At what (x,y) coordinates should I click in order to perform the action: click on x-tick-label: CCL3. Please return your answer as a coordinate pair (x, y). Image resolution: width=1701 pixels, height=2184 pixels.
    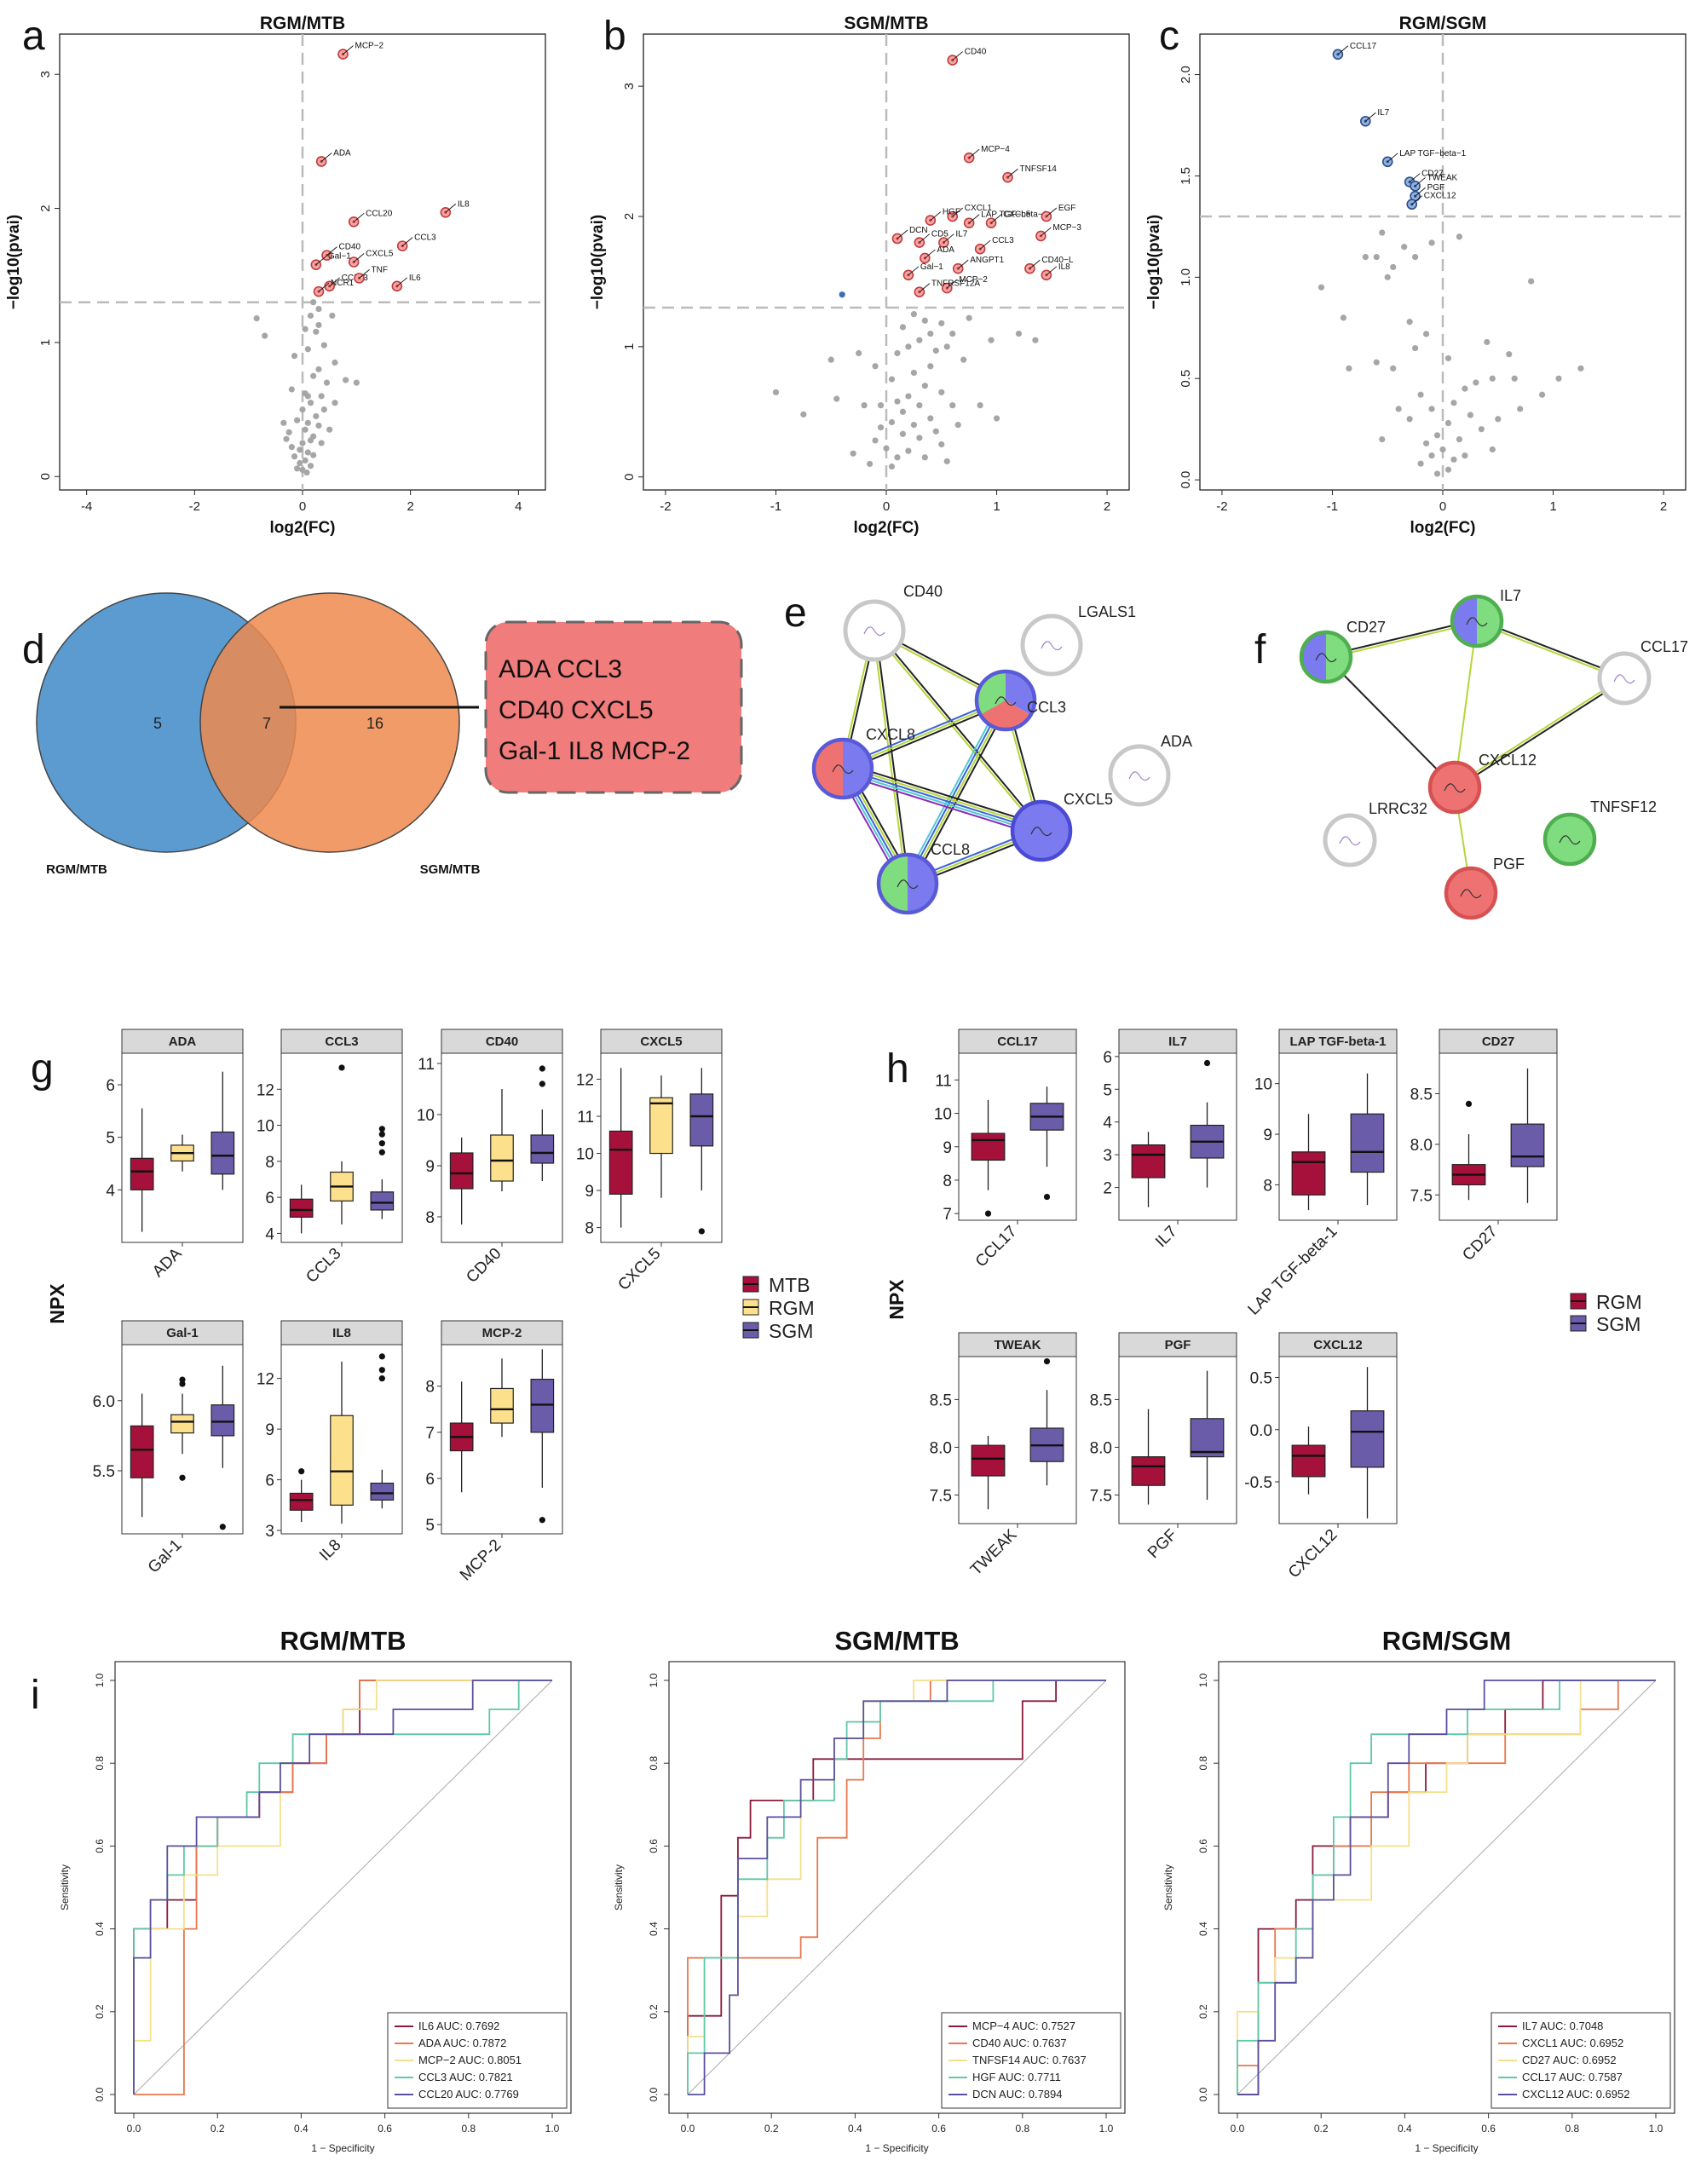
    Looking at the image, I should click on (323, 1266).